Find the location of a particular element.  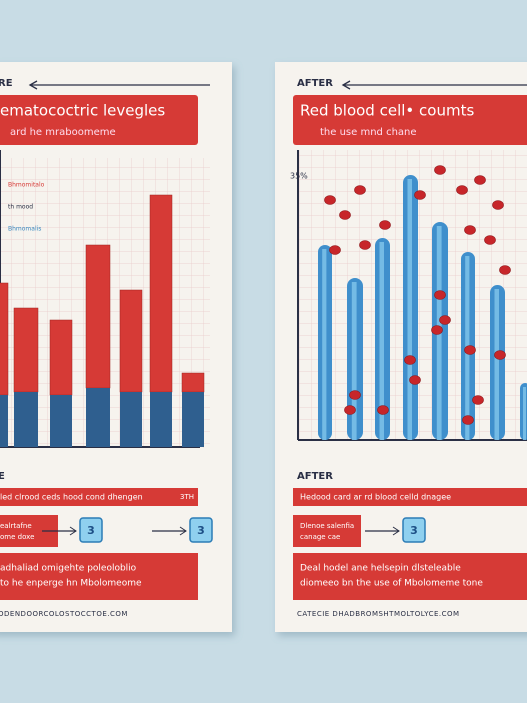

title: Red blood cell• coumts is located at coordinates (387, 111).